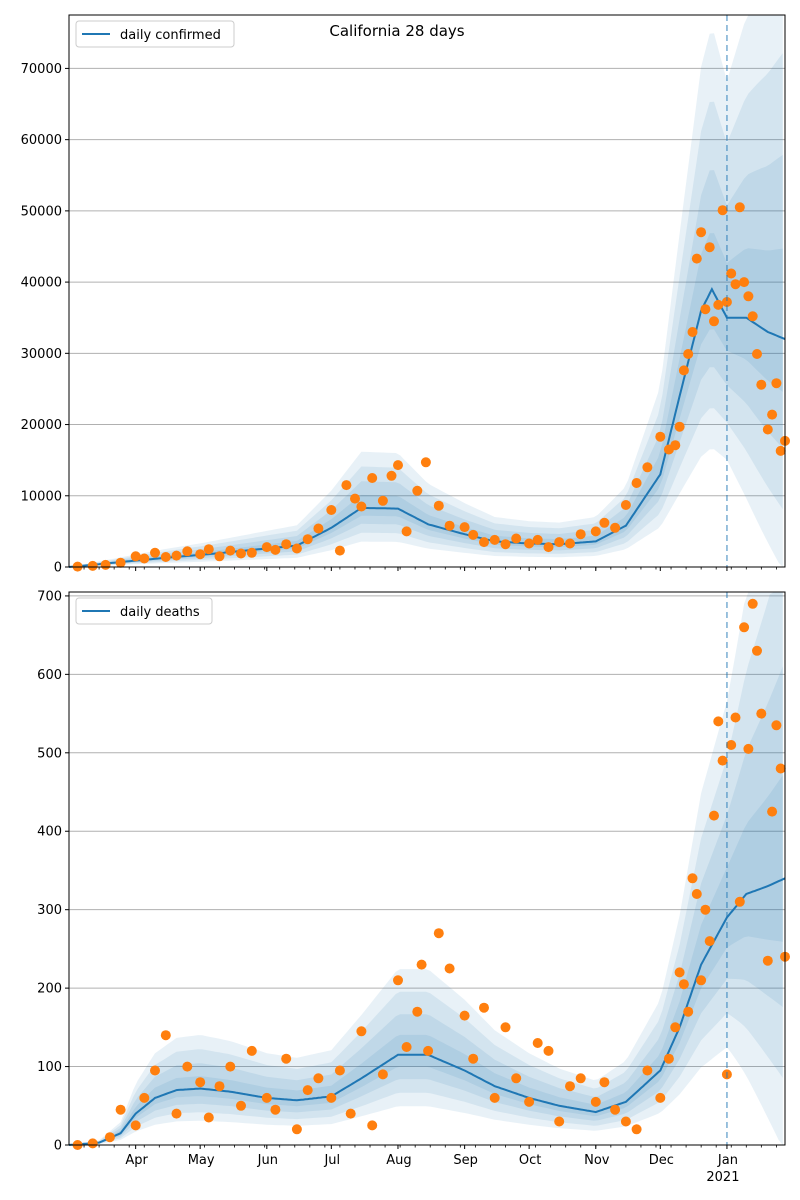 Image resolution: width=800 pixels, height=1200 pixels. I want to click on deaths-legend: daily deaths, so click(144, 611).